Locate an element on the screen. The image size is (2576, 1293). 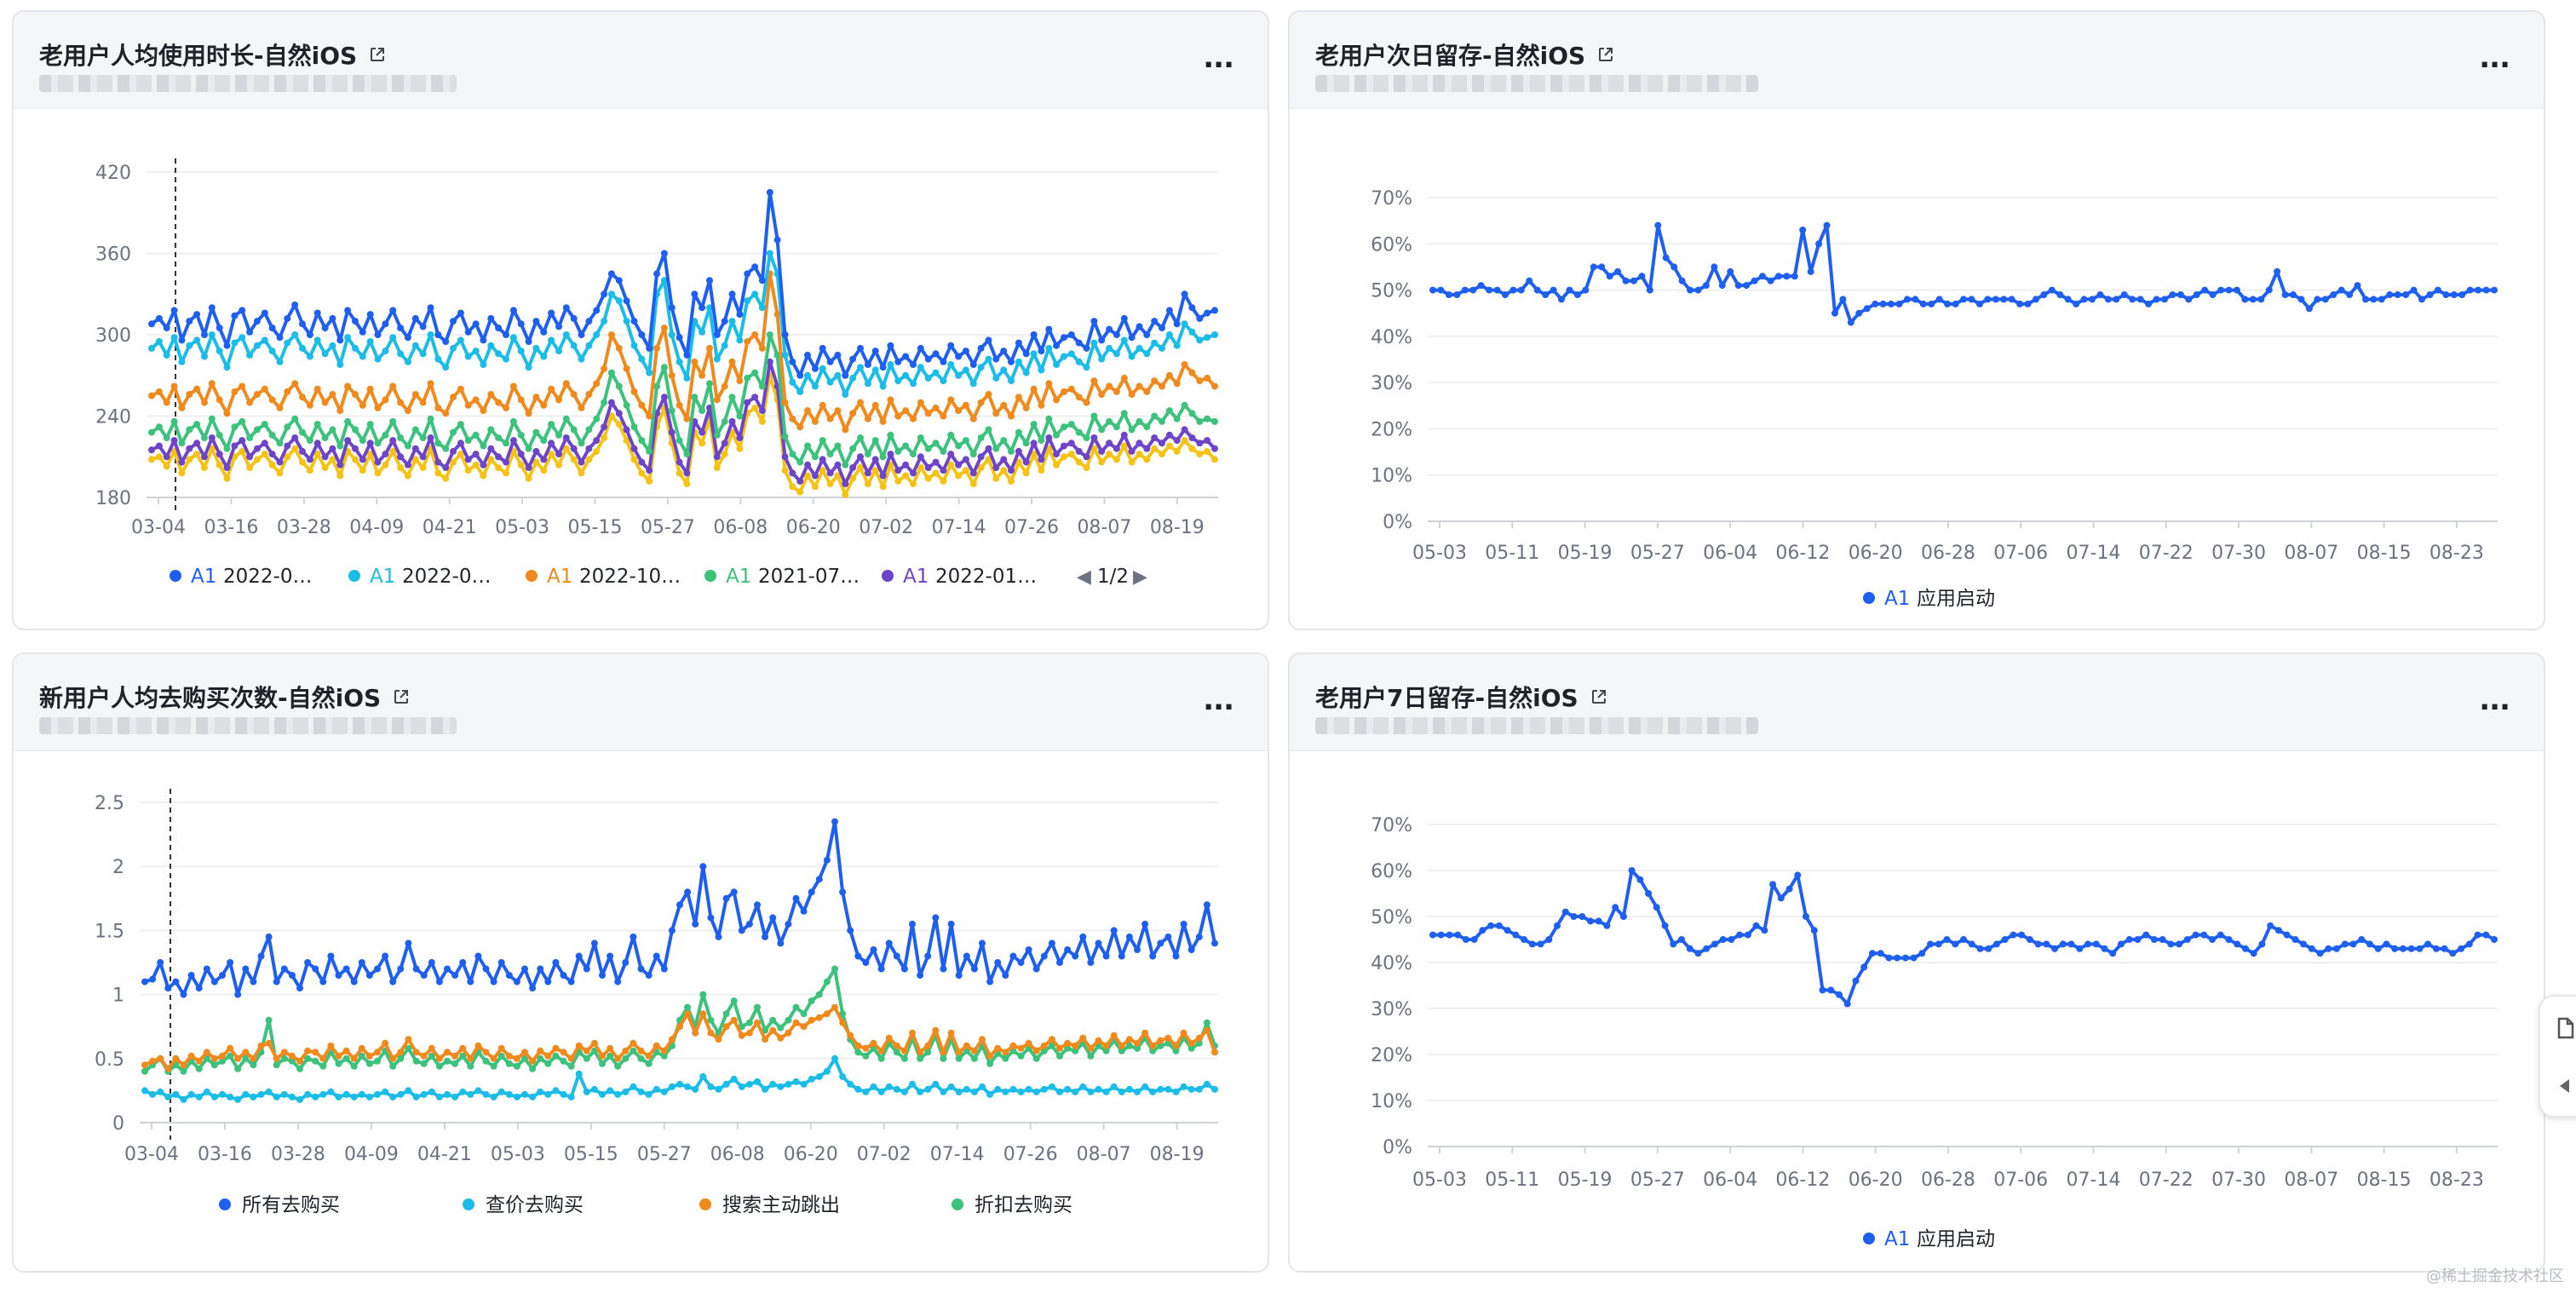
legend-label: 所有去购买 is located at coordinates (291, 1205).